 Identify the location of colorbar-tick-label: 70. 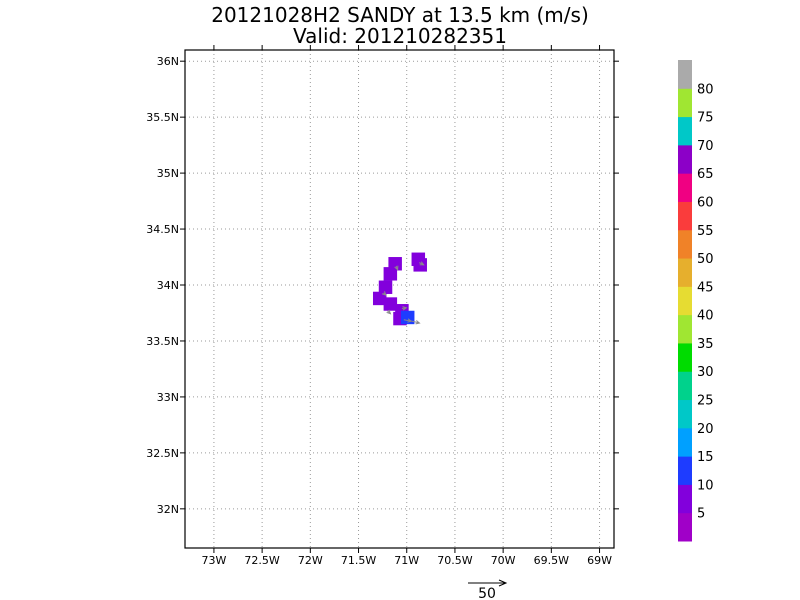
(705, 146).